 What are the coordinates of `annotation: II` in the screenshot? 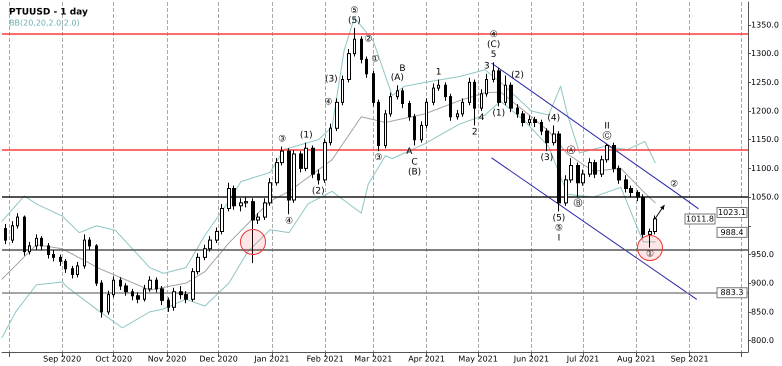 It's located at (607, 127).